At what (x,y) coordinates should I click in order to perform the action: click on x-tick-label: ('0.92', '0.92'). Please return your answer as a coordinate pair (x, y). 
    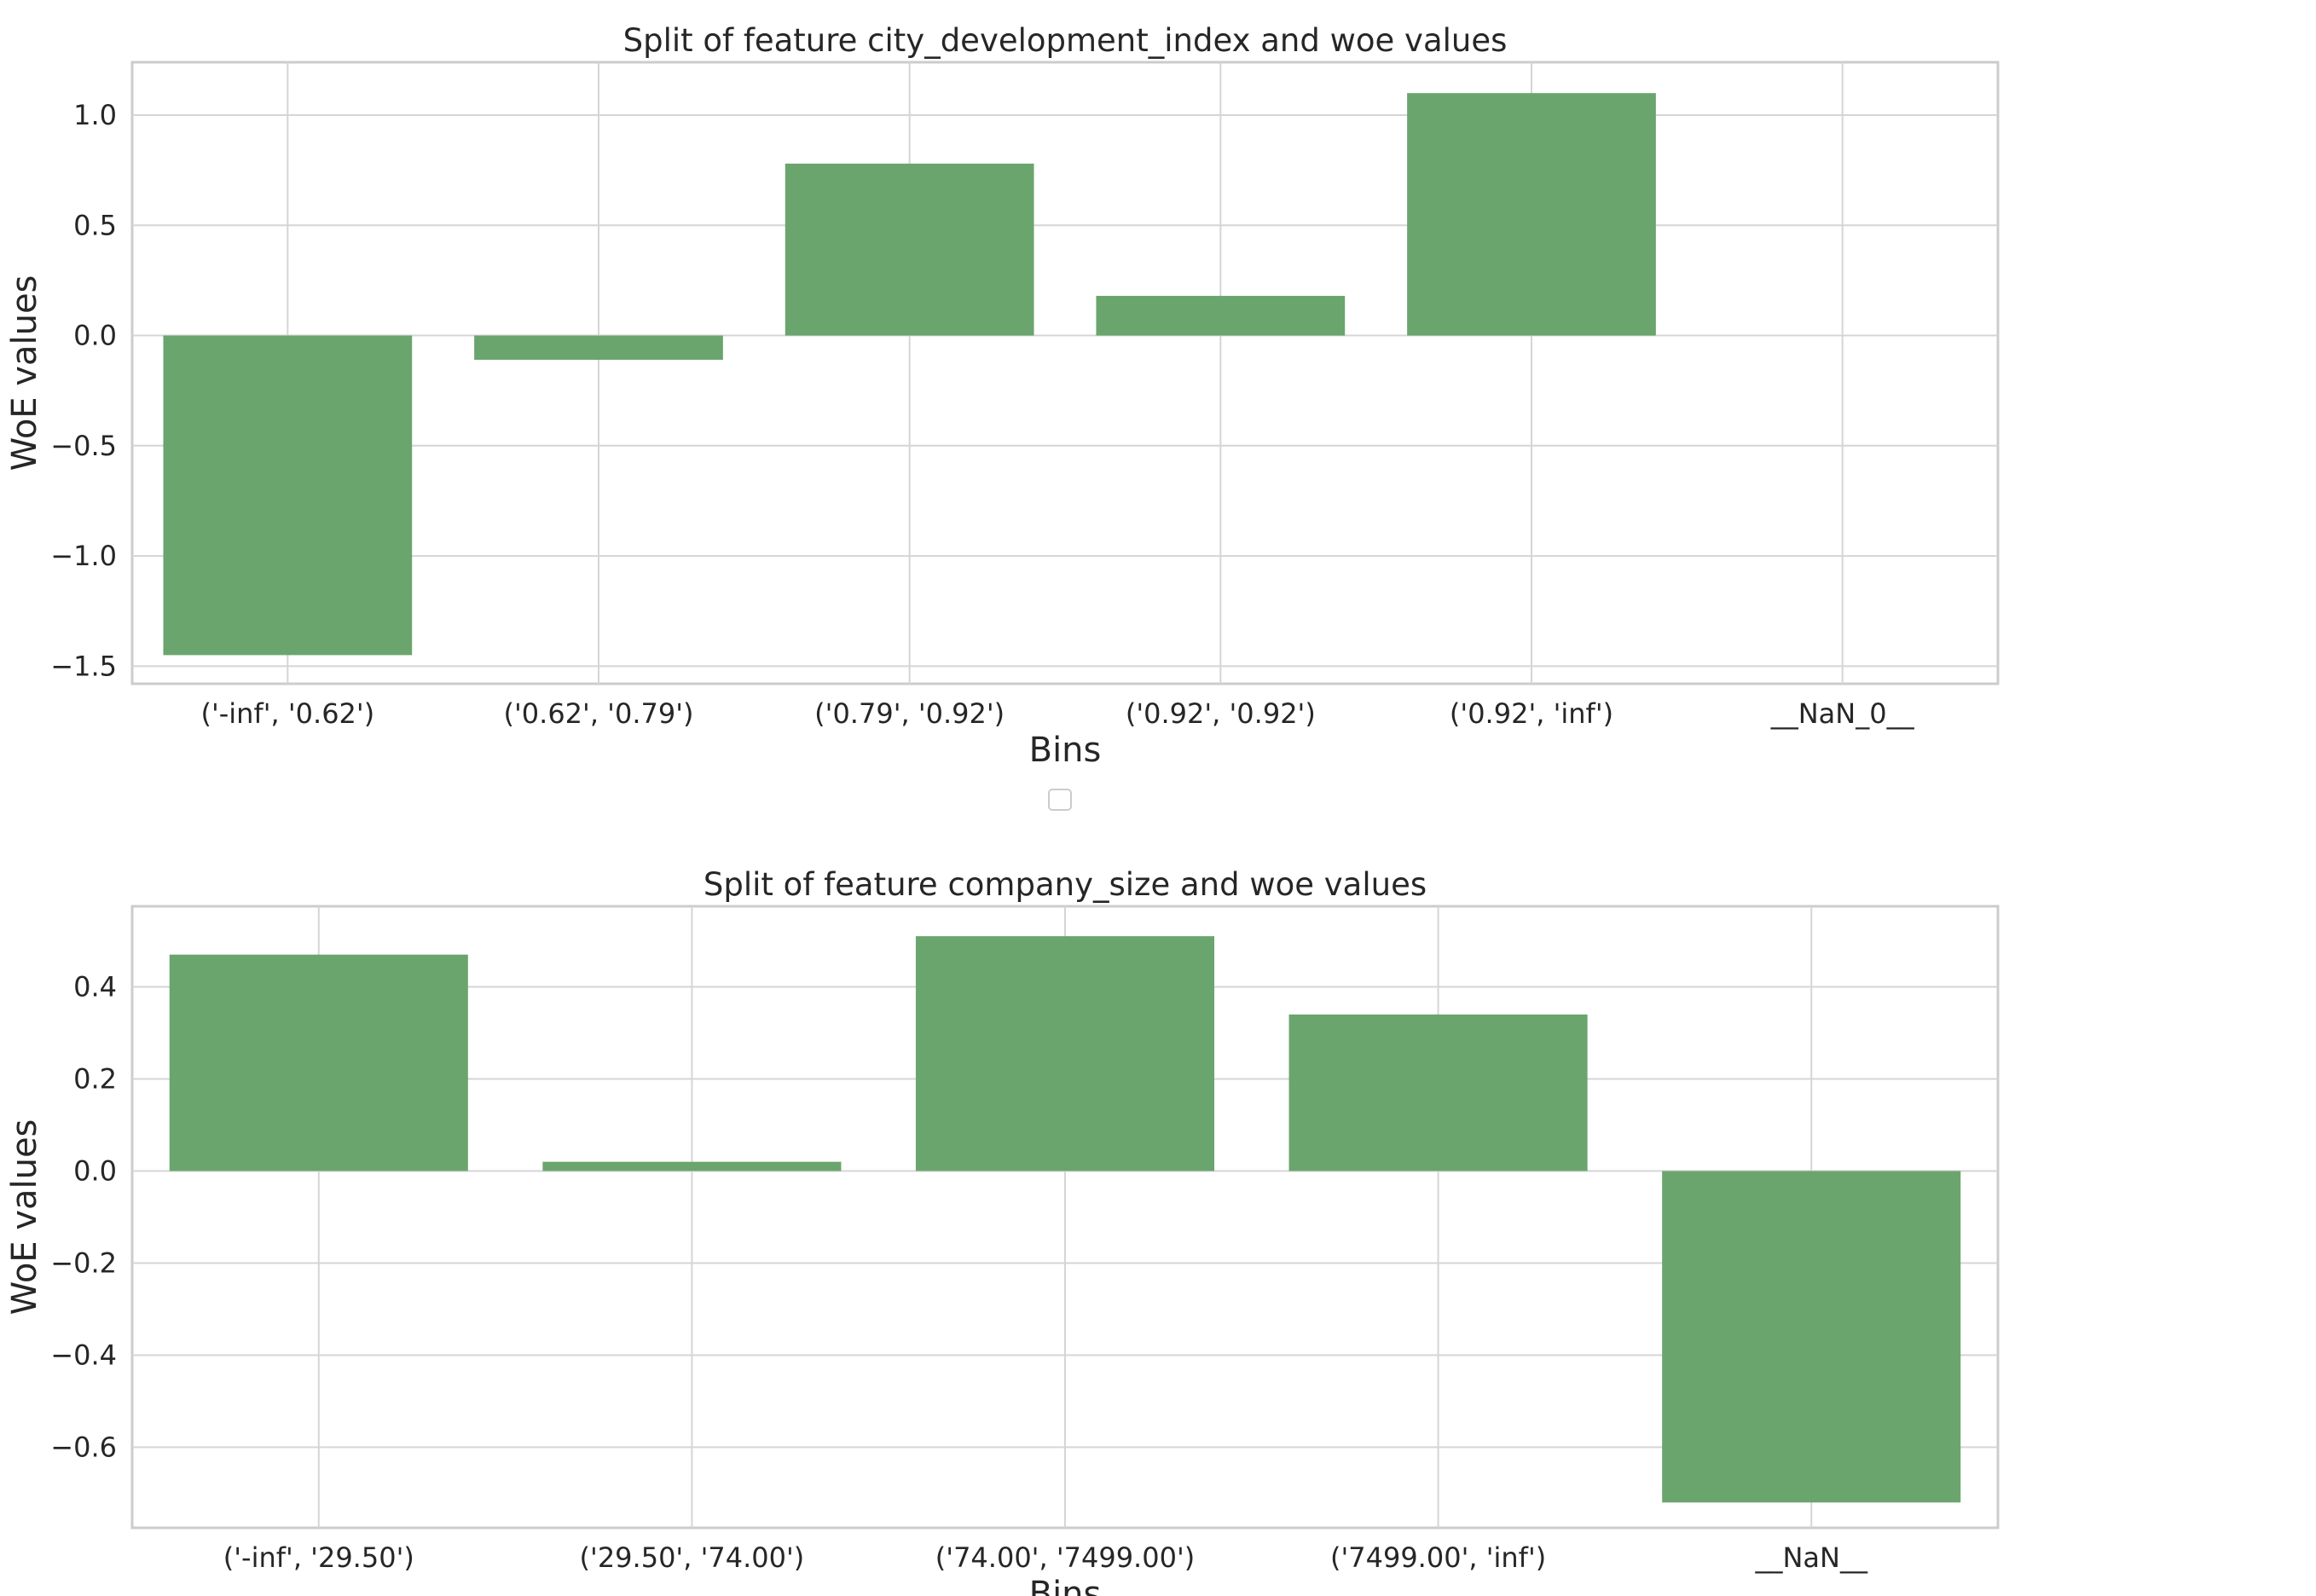
    Looking at the image, I should click on (1221, 713).